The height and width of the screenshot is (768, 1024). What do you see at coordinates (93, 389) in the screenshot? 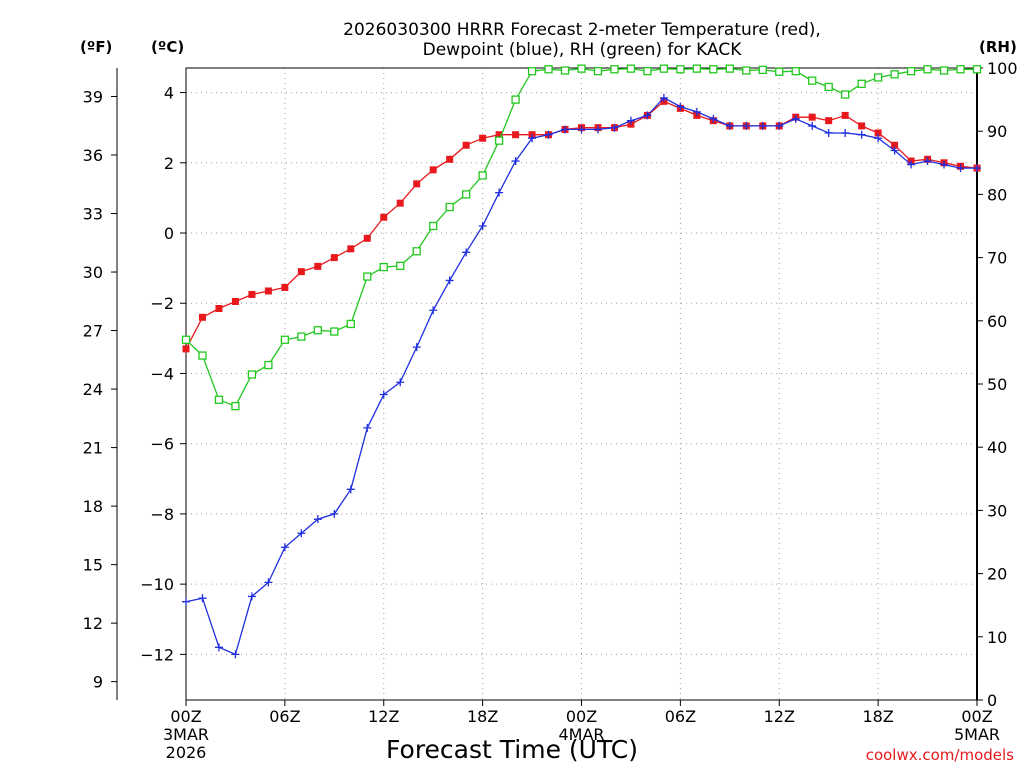
I see `fahrenheit-tick-label: 24` at bounding box center [93, 389].